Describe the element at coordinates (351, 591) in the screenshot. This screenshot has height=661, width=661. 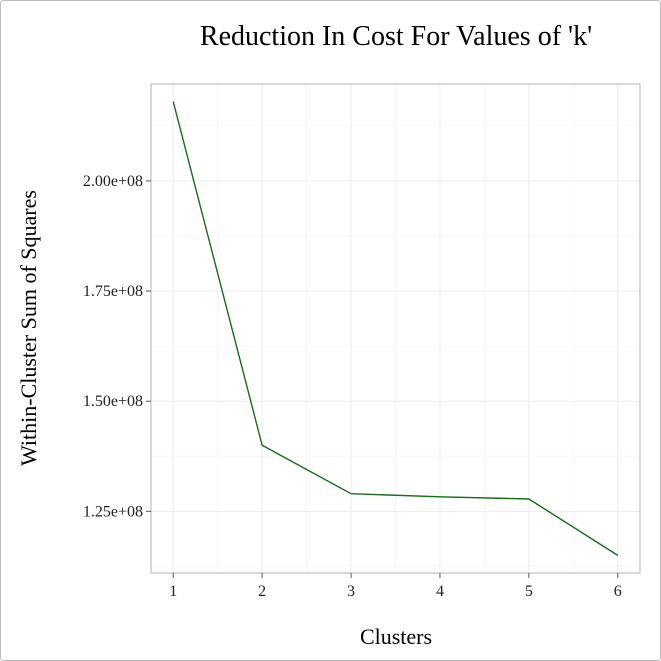
I see `x-tick-label: 3` at that location.